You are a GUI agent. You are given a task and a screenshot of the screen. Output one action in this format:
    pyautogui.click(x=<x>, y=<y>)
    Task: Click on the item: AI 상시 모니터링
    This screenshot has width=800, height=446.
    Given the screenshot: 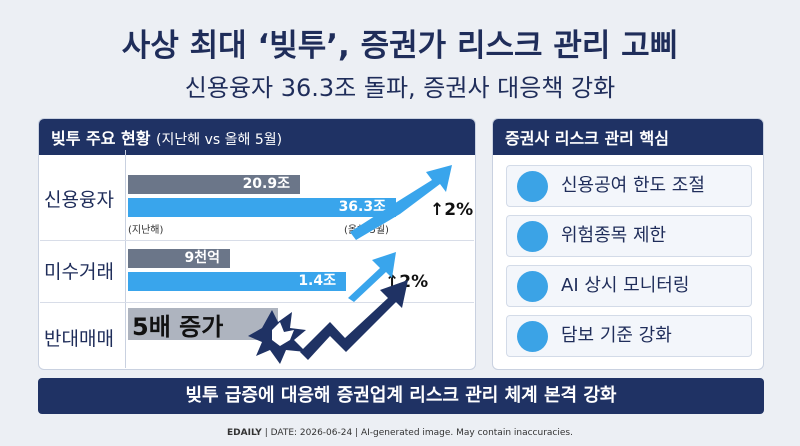 What is the action you would take?
    pyautogui.click(x=629, y=286)
    